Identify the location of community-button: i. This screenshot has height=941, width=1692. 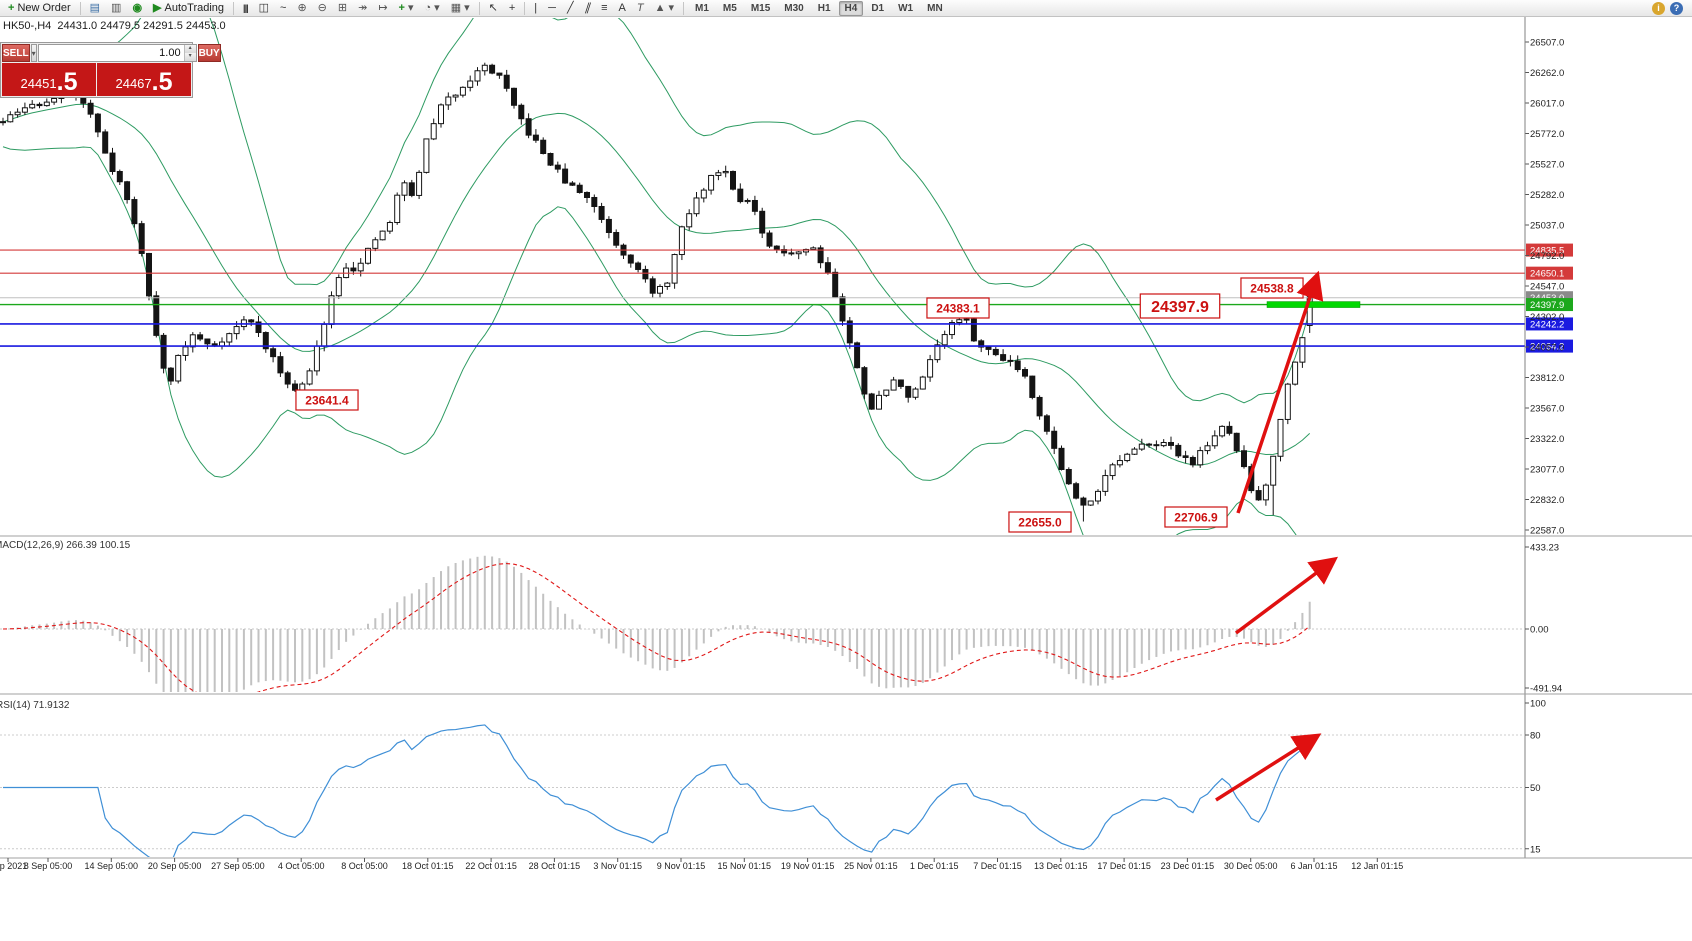
(1658, 8).